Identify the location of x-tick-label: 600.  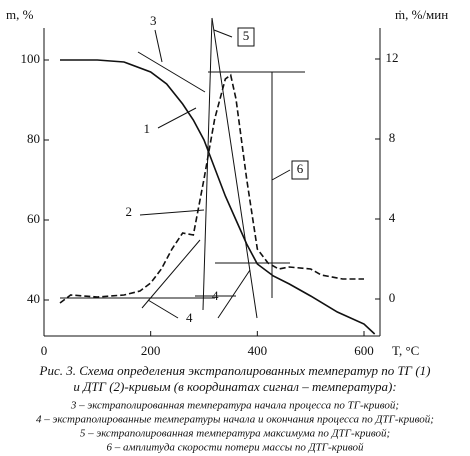
(364, 350).